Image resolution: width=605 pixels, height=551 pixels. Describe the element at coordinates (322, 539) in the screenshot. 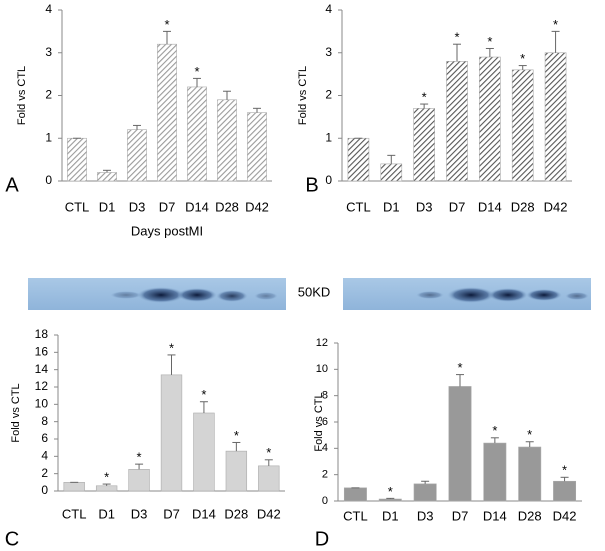

I see `panel-letter: D` at that location.